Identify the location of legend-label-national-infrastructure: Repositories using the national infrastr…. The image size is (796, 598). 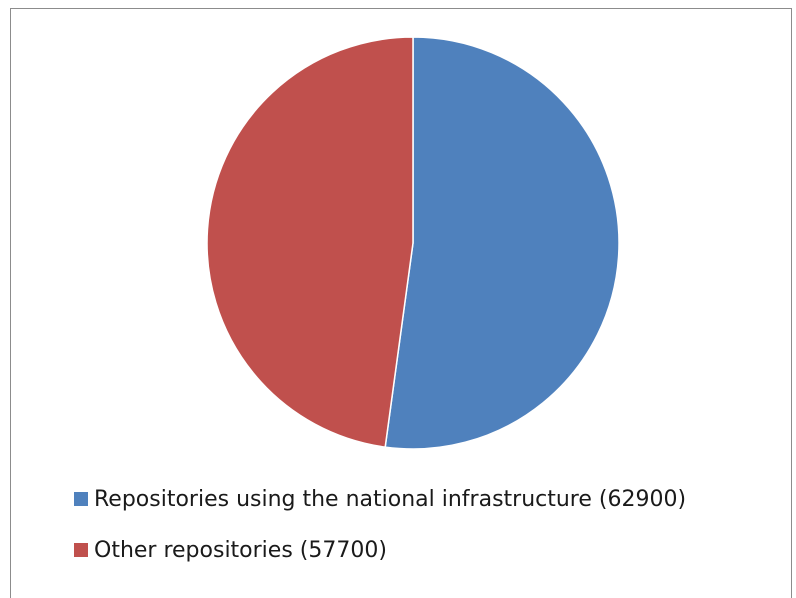
(390, 499).